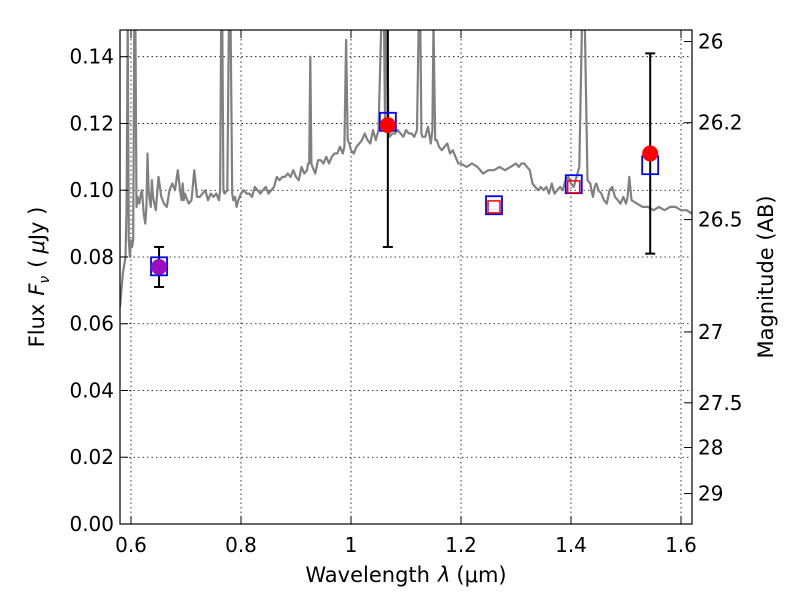  Describe the element at coordinates (91, 524) in the screenshot. I see `y-tick-label: 0.00` at that location.